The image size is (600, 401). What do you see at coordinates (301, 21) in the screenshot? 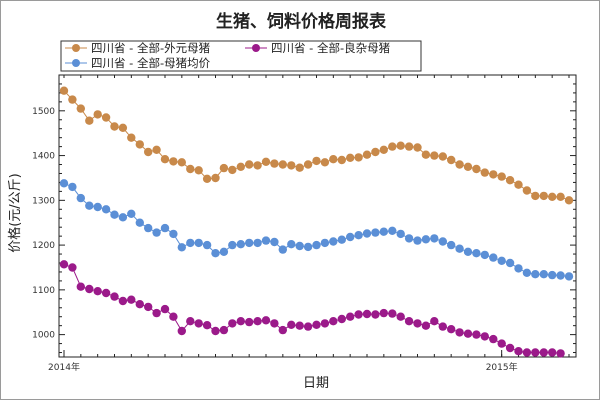
I see `chart-title: 生猪、饲料价格周报表` at bounding box center [301, 21].